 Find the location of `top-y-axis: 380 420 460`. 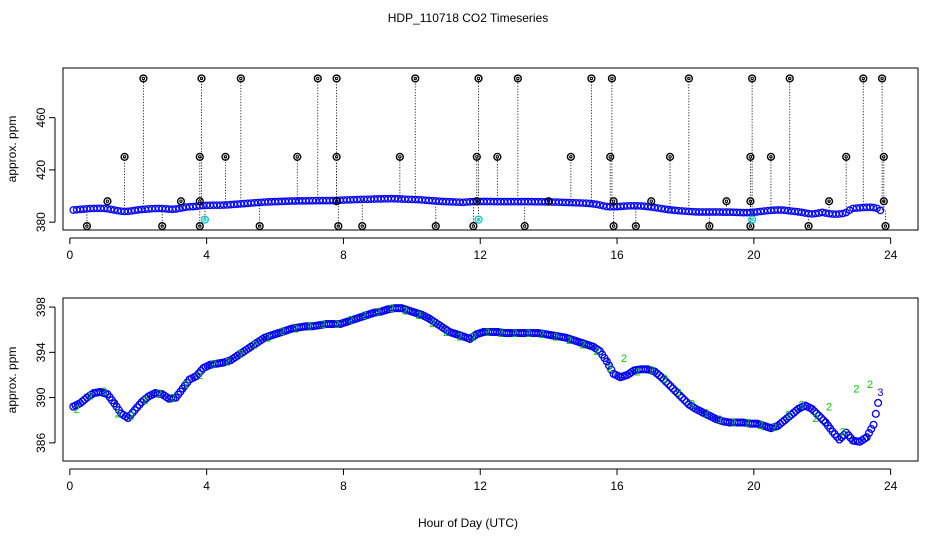

top-y-axis: 380 420 460 is located at coordinates (45, 169).